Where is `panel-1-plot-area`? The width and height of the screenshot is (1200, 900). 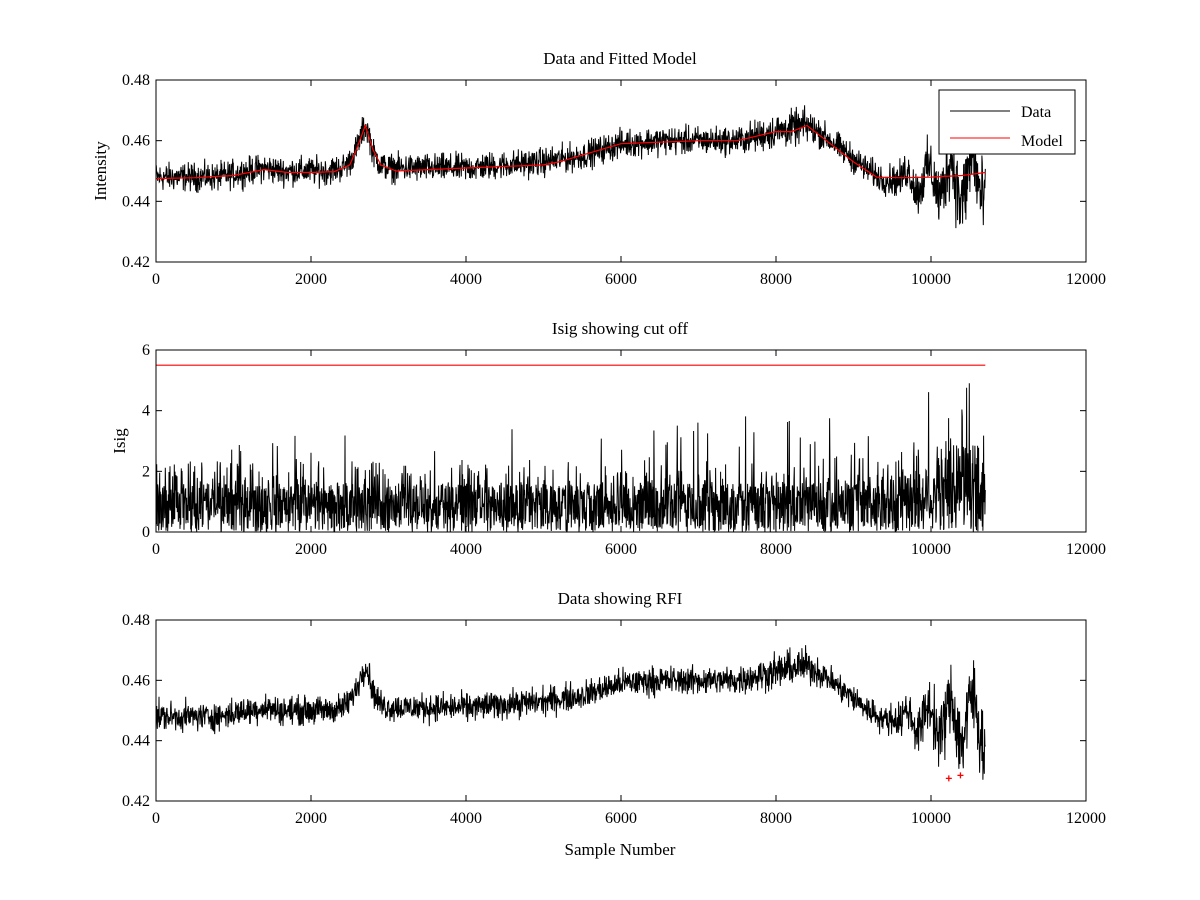 panel-1-plot-area is located at coordinates (571, 167).